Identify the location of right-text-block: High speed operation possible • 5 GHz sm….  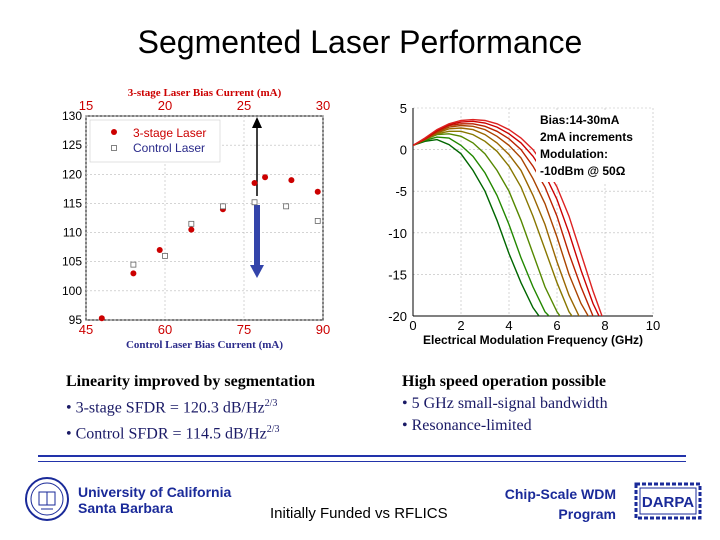
(505, 404).